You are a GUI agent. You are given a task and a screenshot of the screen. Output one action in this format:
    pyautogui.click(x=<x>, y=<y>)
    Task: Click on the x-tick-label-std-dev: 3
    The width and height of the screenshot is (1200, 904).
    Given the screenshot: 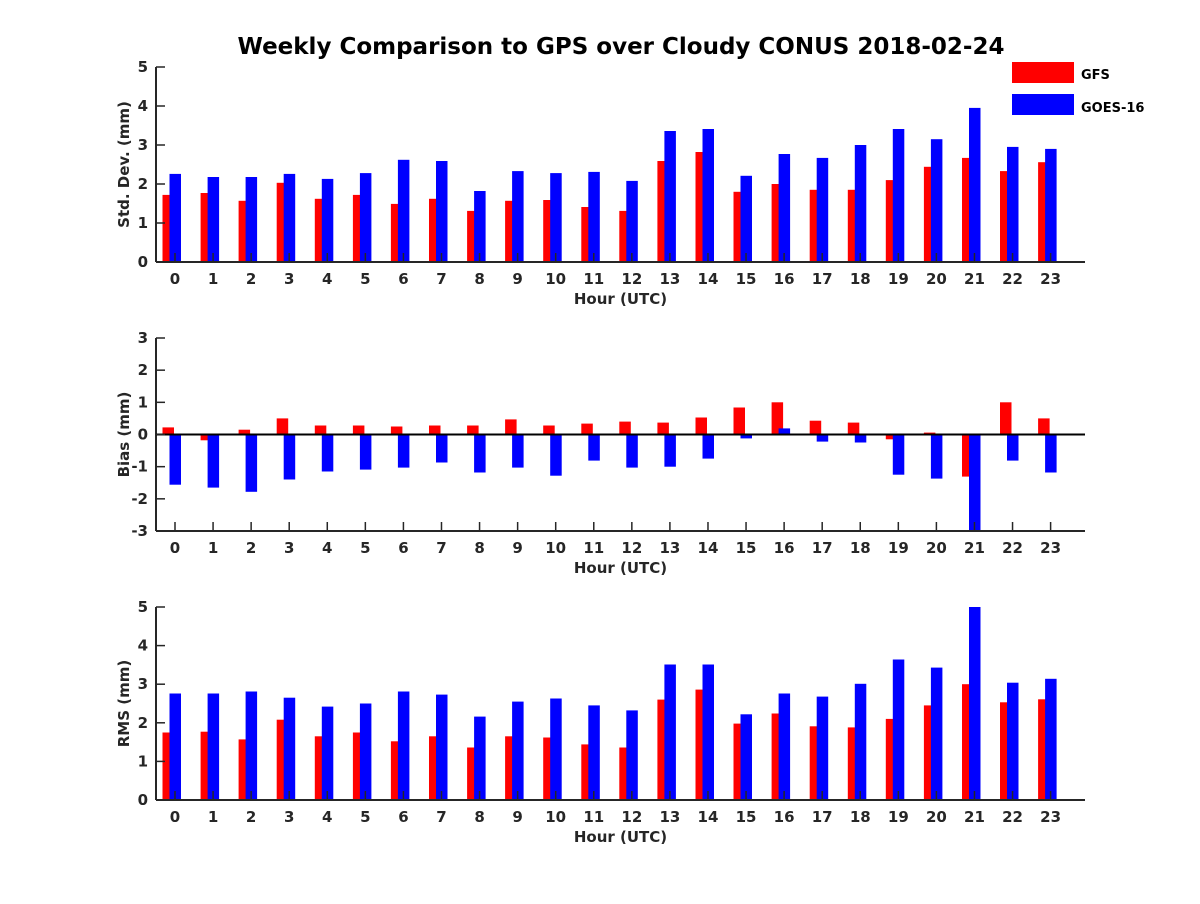 What is the action you would take?
    pyautogui.click(x=289, y=279)
    